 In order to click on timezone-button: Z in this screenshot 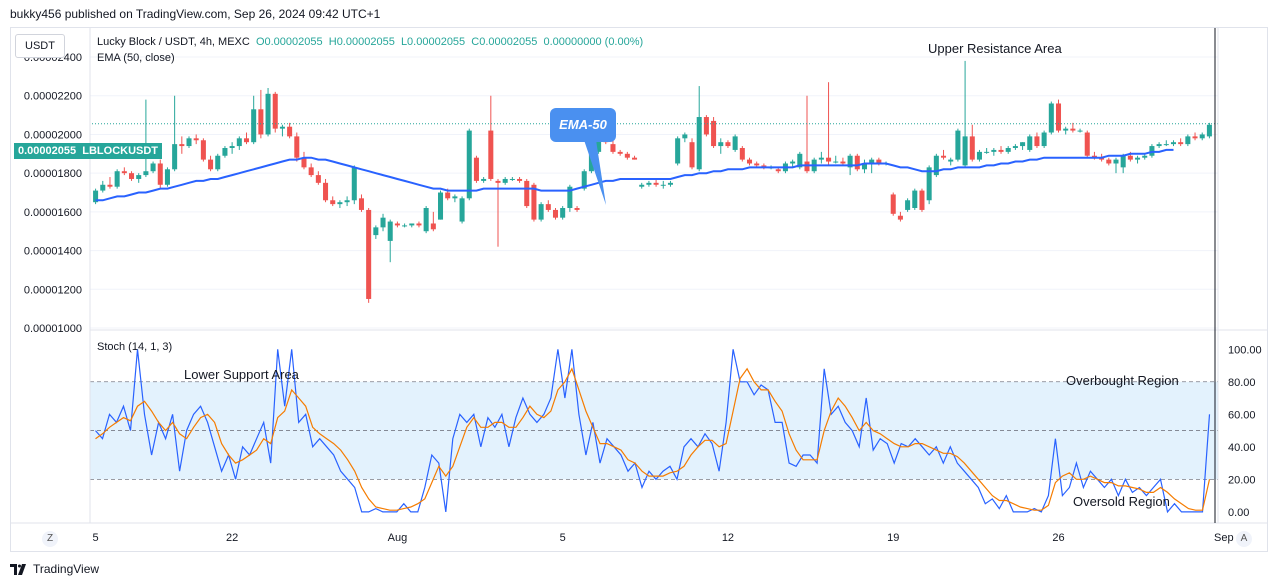, I will do `click(50, 539)`.